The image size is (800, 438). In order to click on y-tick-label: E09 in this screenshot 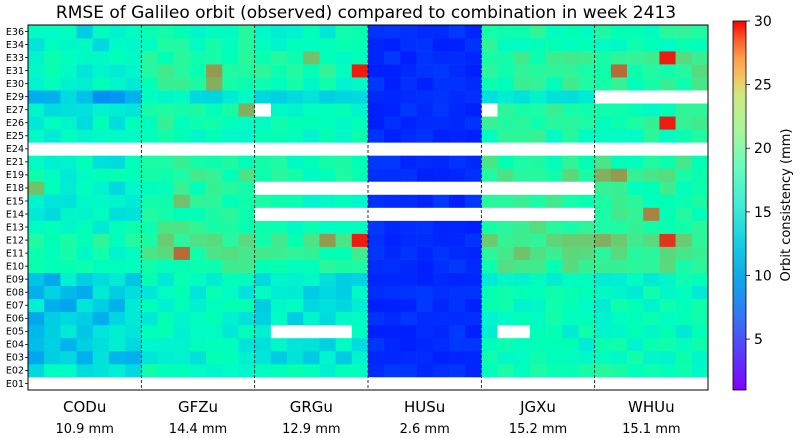, I will do `click(15, 279)`.